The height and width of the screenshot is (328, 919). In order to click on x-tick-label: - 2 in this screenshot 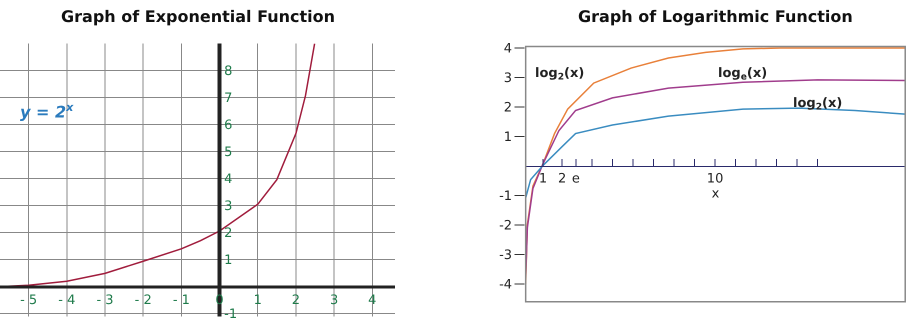, I will do `click(143, 300)`.